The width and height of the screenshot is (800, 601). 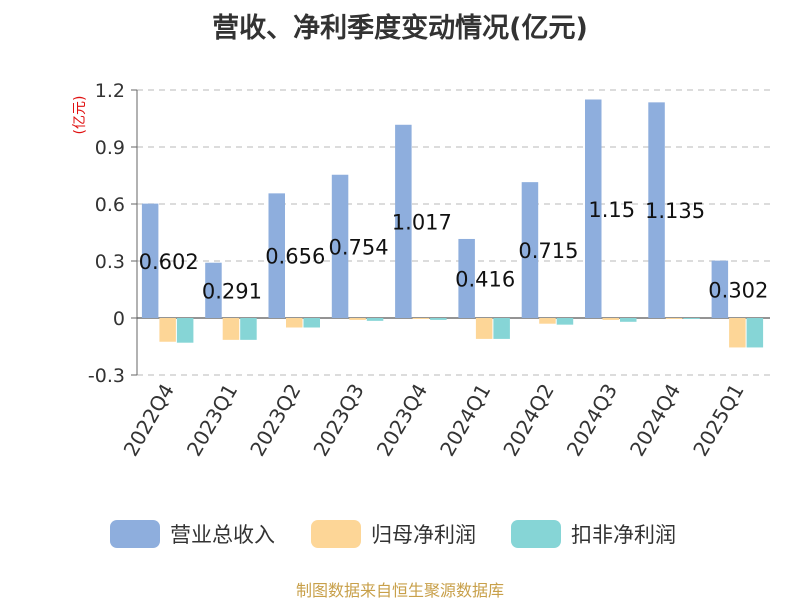 What do you see at coordinates (275, 420) in the screenshot?
I see `x-tick-label: 2023Q2` at bounding box center [275, 420].